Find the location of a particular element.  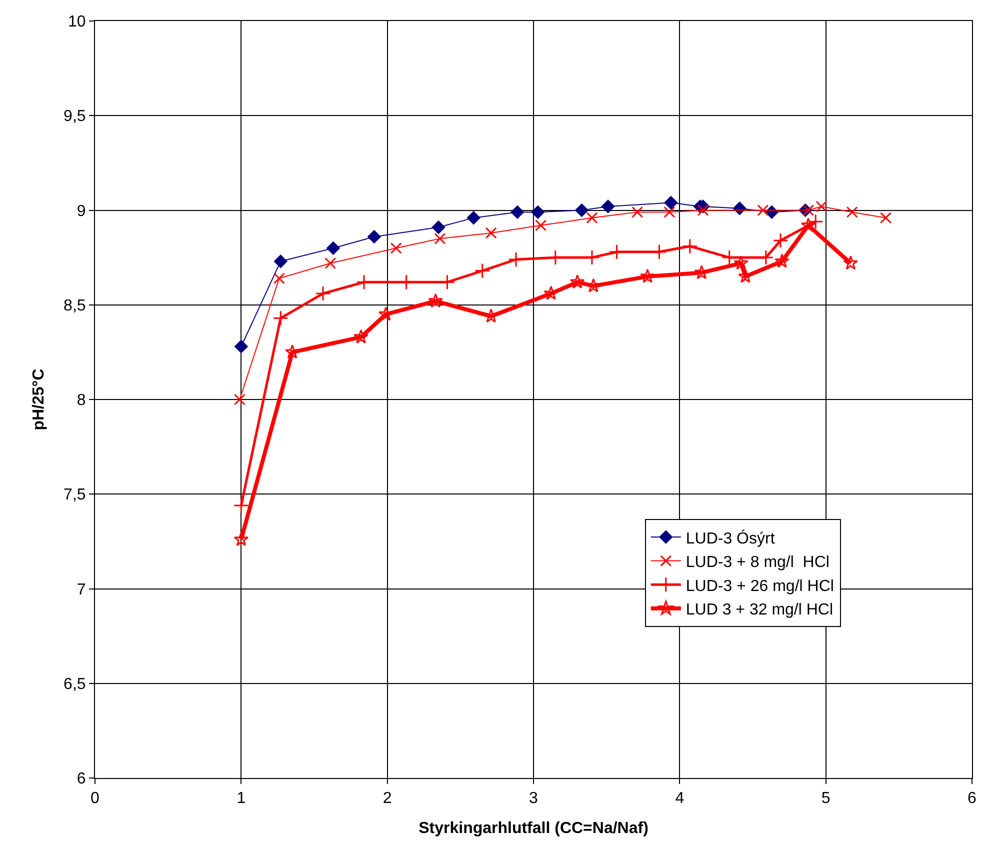

y-tick-label: 8,5 is located at coordinates (75, 305).